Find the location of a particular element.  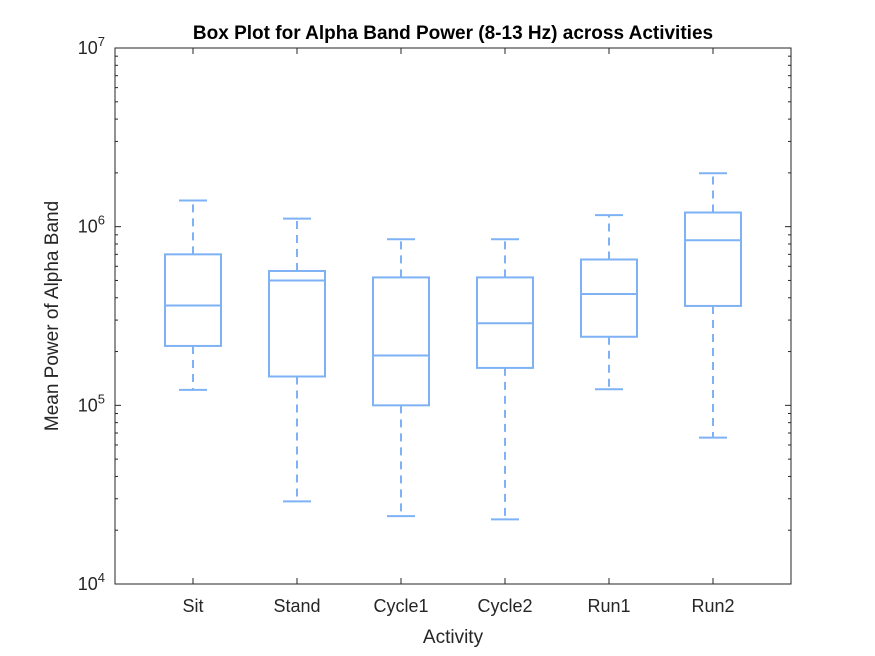

box-stand is located at coordinates (297, 360).